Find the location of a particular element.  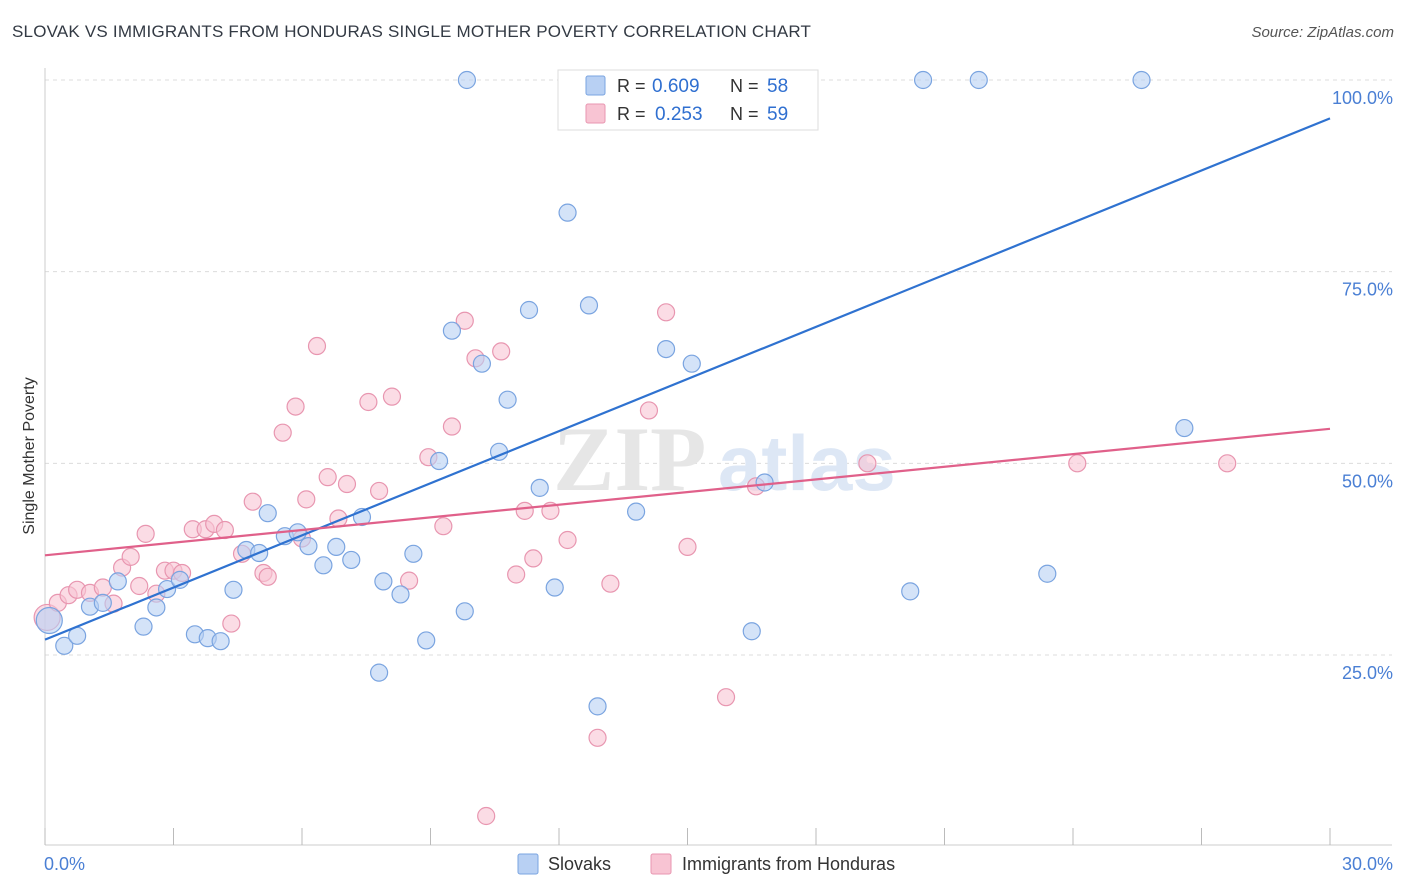

x-tick-label: 0.0% is located at coordinates (64, 864).